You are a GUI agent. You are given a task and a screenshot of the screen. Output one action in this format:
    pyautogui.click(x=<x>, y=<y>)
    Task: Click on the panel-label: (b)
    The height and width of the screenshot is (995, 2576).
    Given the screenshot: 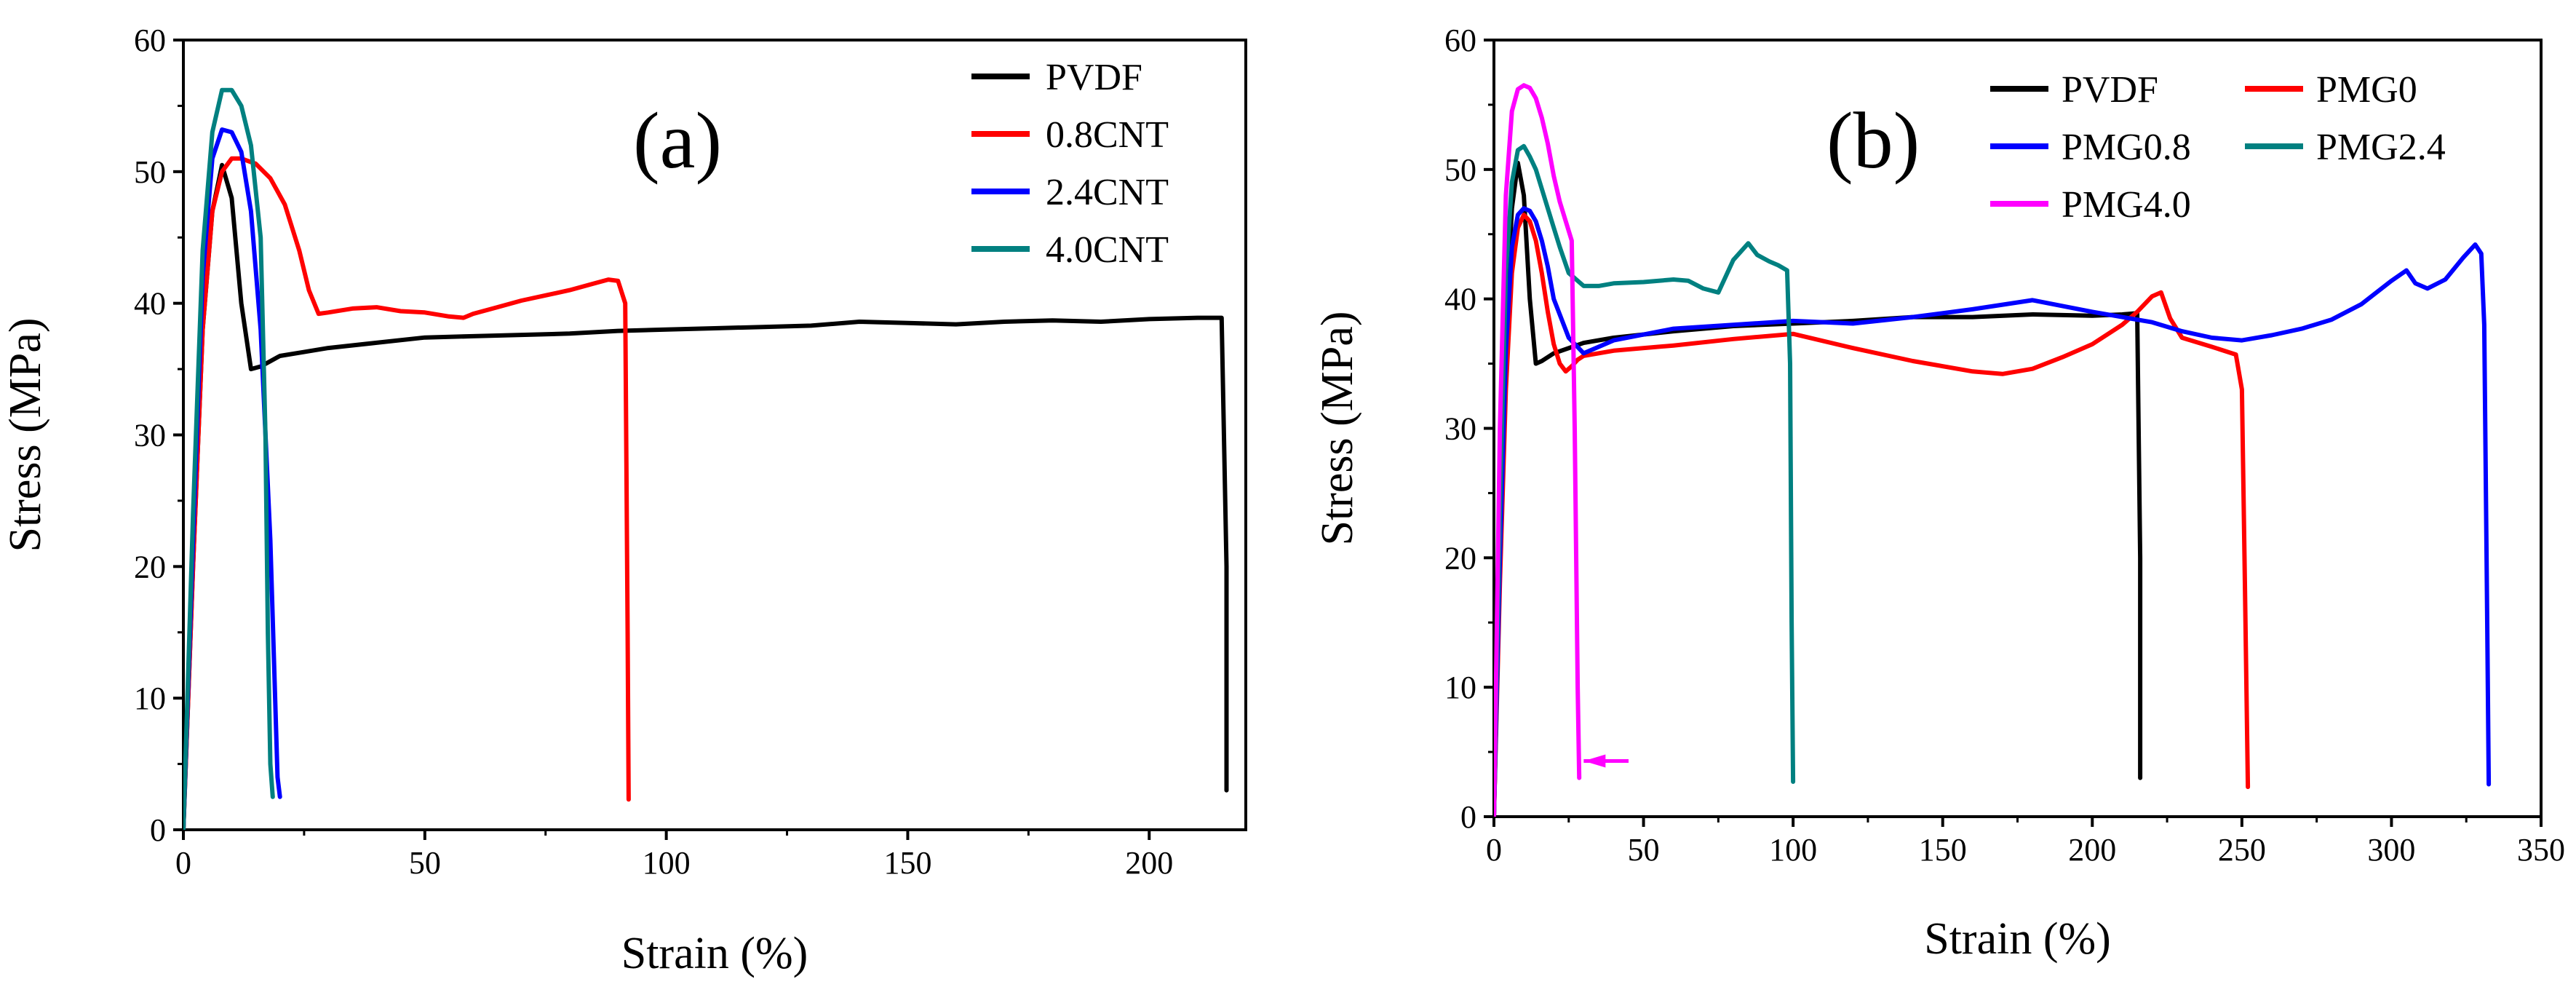 What is the action you would take?
    pyautogui.click(x=1873, y=140)
    